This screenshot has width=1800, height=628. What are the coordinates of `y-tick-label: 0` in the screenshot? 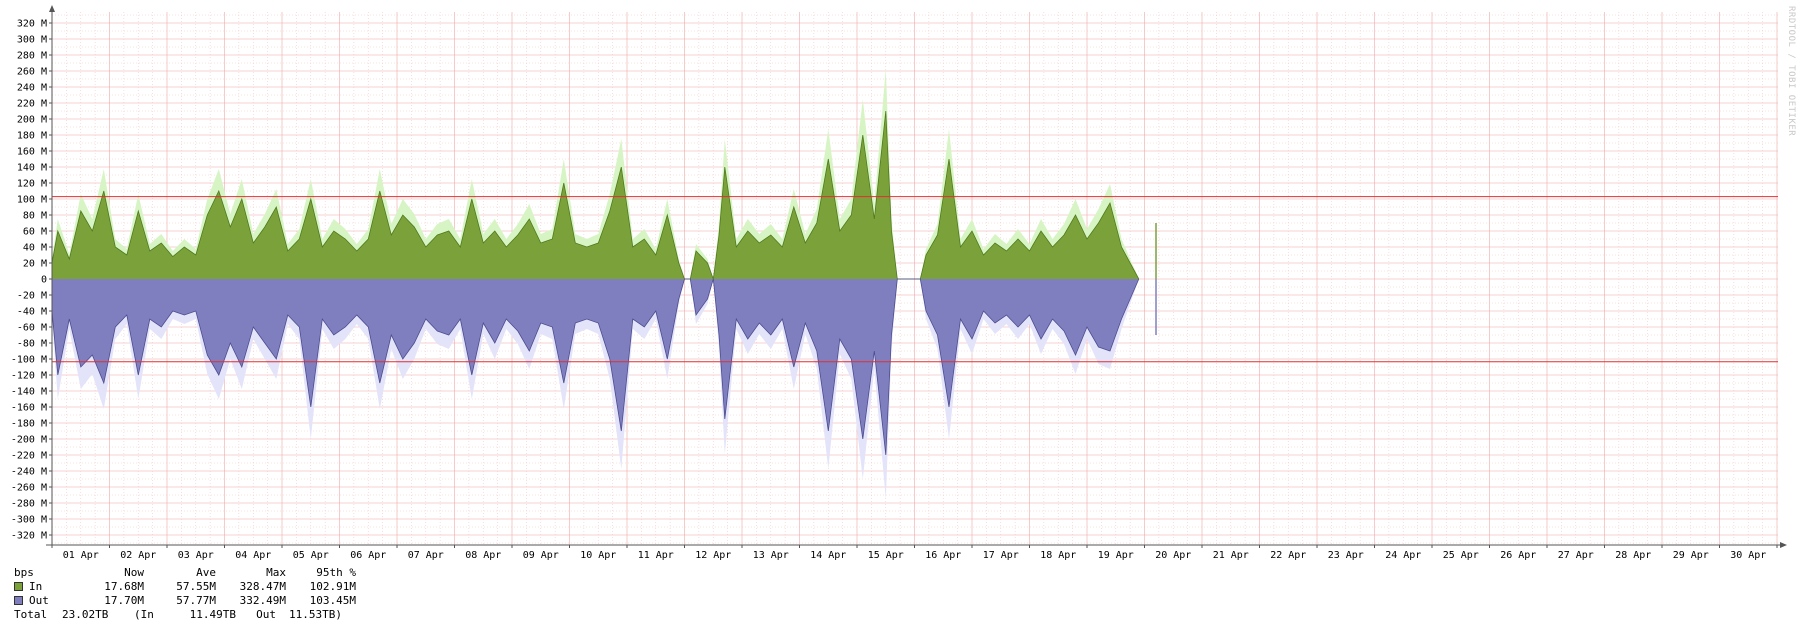 It's located at (44, 280).